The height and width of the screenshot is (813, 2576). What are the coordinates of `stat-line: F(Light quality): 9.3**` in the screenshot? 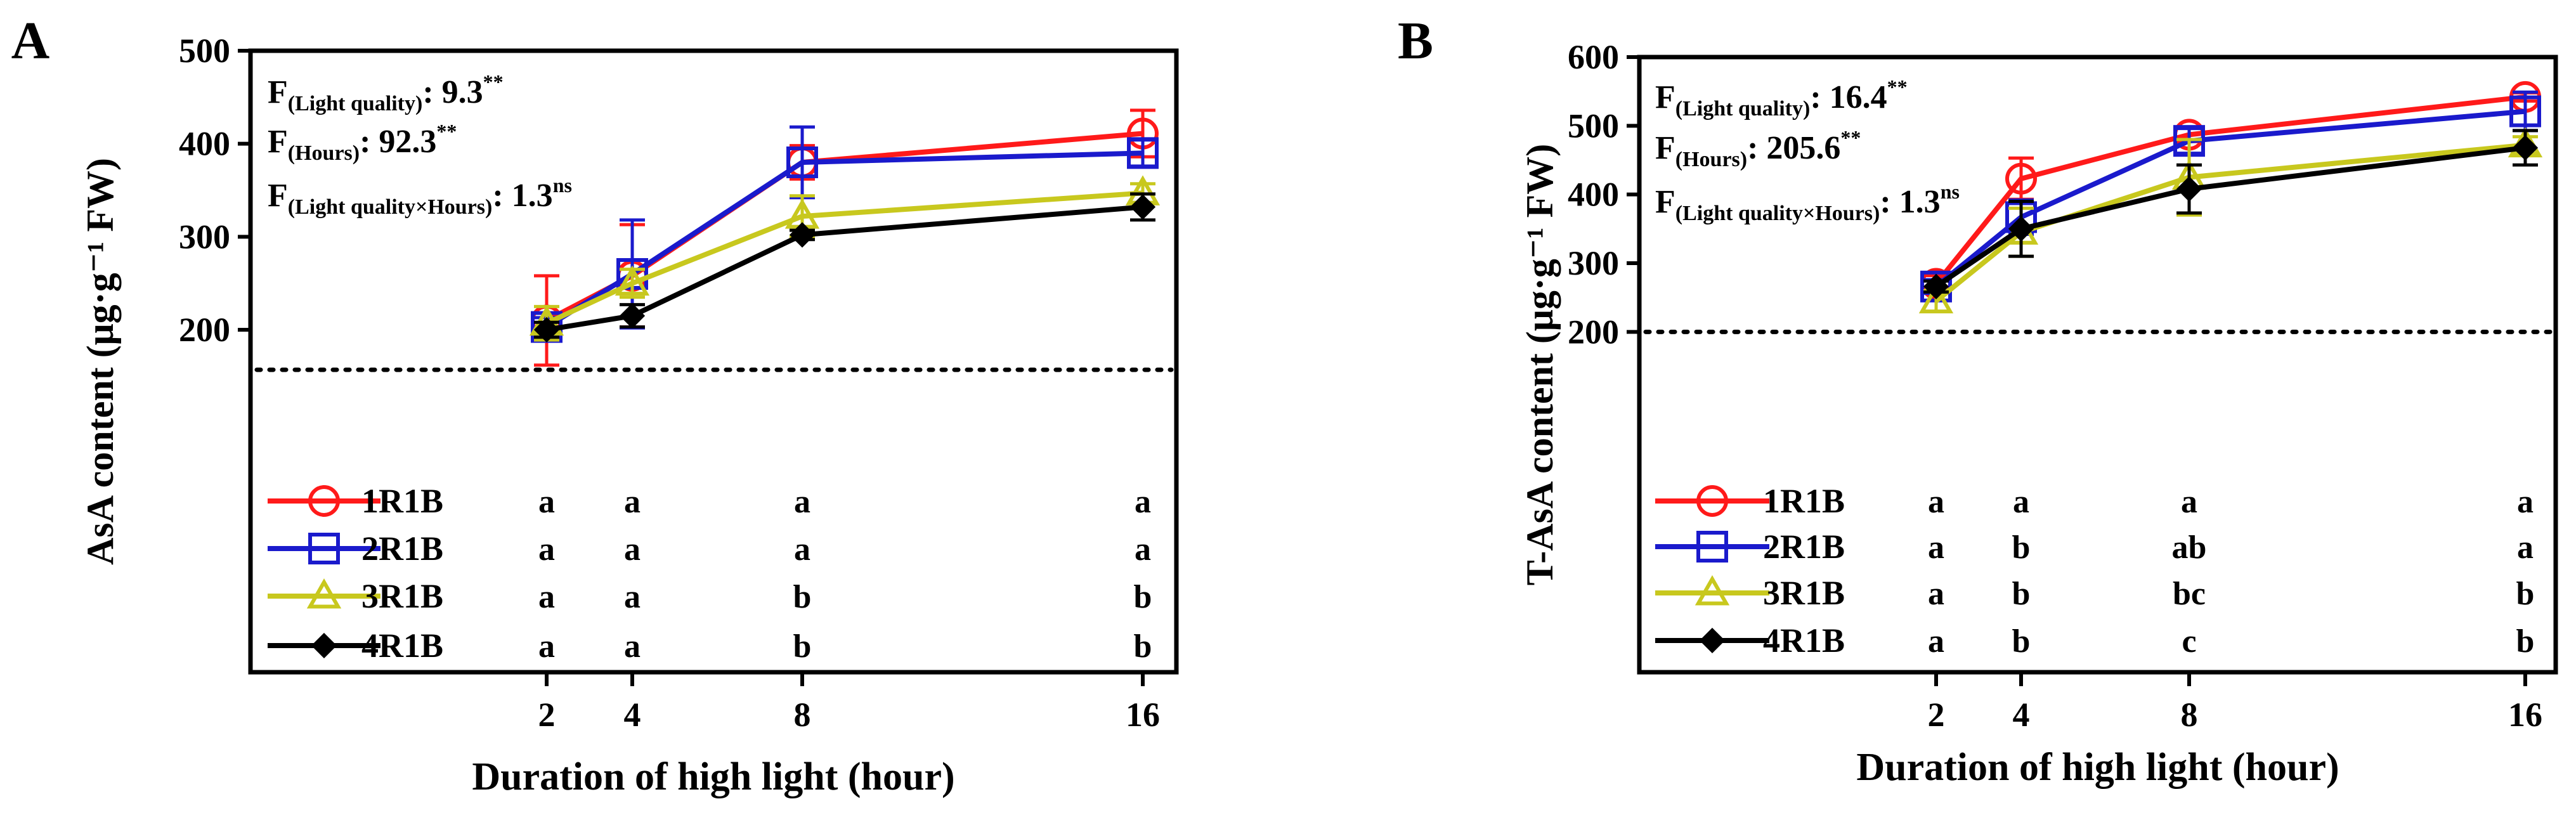 It's located at (386, 92).